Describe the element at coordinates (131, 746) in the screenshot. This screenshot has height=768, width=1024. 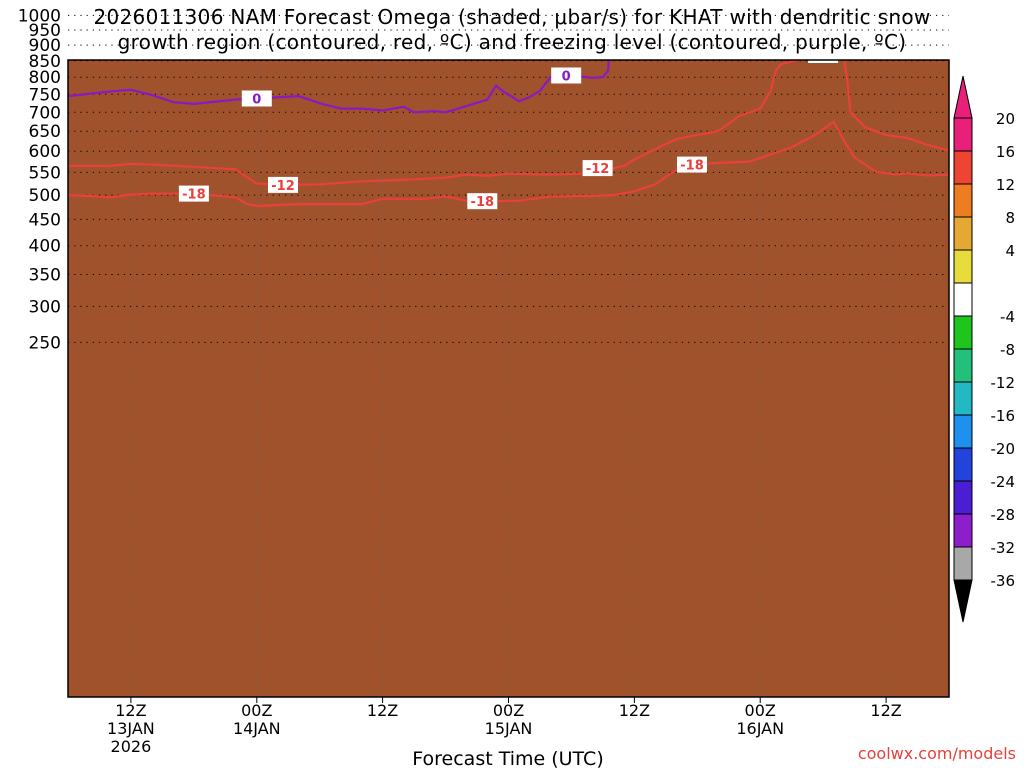
I see `x-tick-label-6-2: 2026` at that location.